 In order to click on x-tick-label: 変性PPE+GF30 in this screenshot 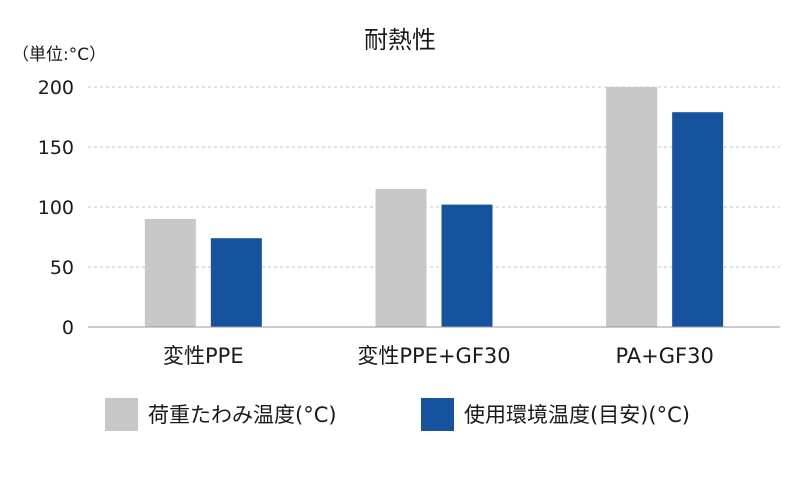, I will do `click(433, 356)`.